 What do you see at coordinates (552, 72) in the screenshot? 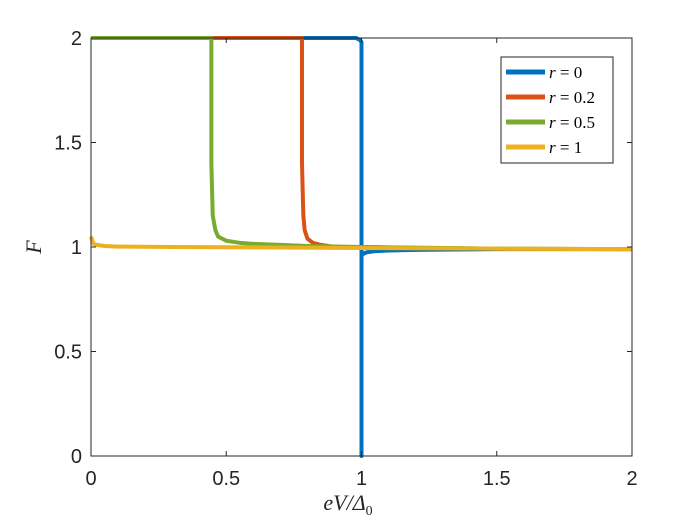
I see `legend-entry-variable-0: r` at bounding box center [552, 72].